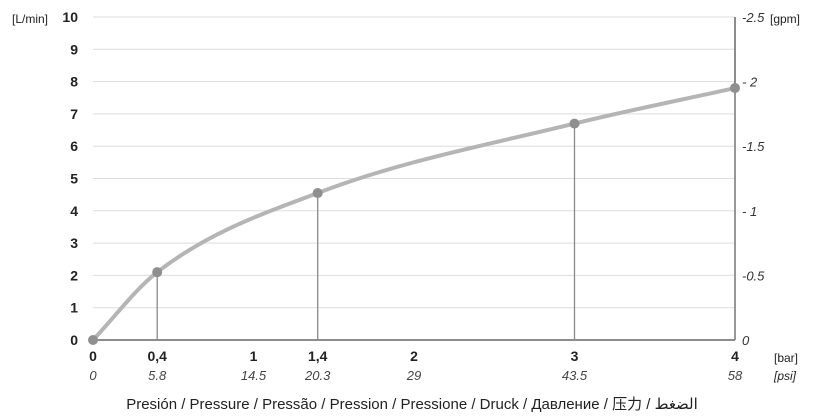  What do you see at coordinates (317, 375) in the screenshot?
I see `x-tick-label-psi: 20.3` at bounding box center [317, 375].